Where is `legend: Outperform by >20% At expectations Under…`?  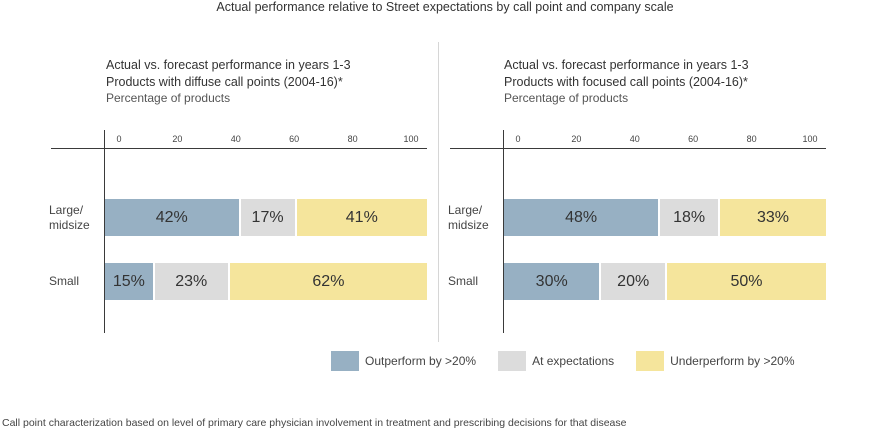 legend: Outperform by >20% At expectations Under… is located at coordinates (563, 361).